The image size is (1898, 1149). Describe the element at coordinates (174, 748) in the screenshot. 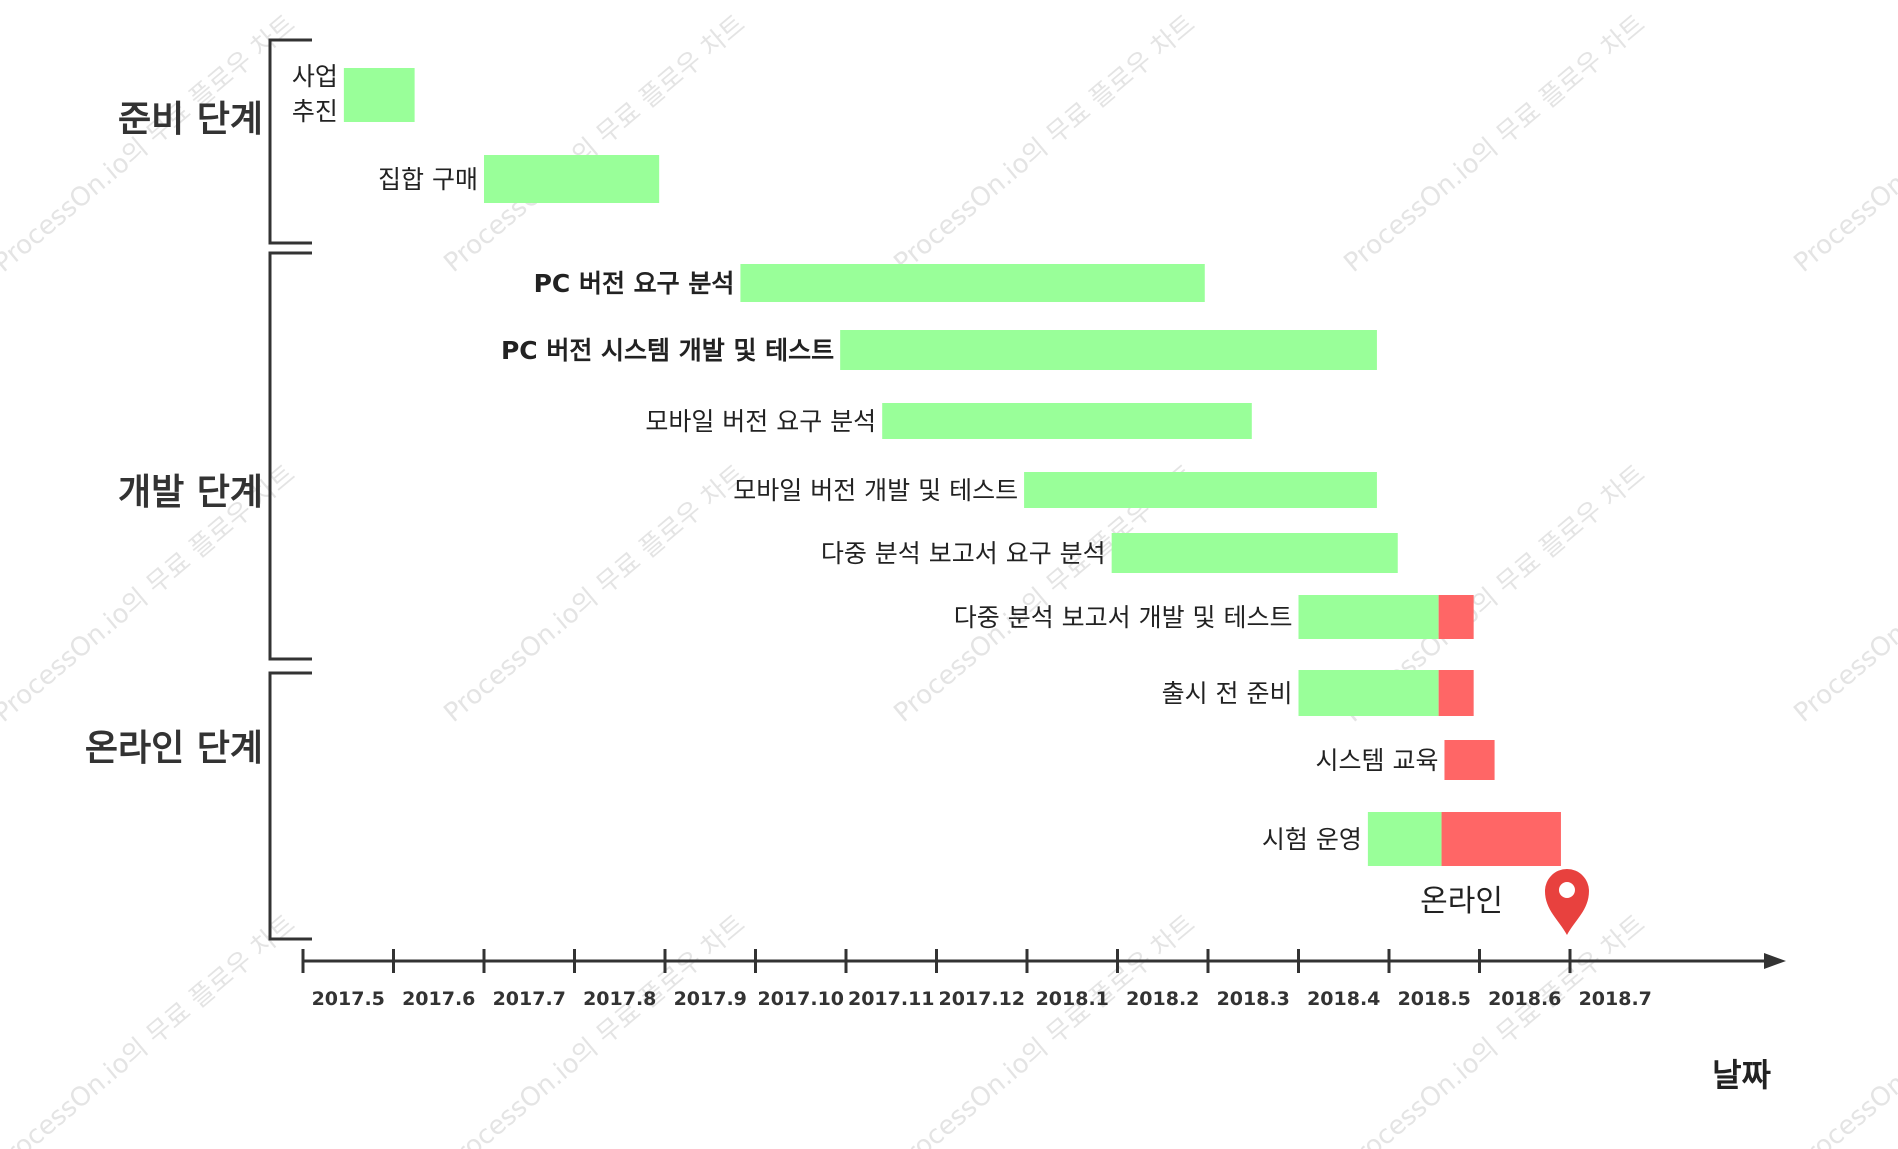

I see `phase-label: 온라인 단계` at that location.